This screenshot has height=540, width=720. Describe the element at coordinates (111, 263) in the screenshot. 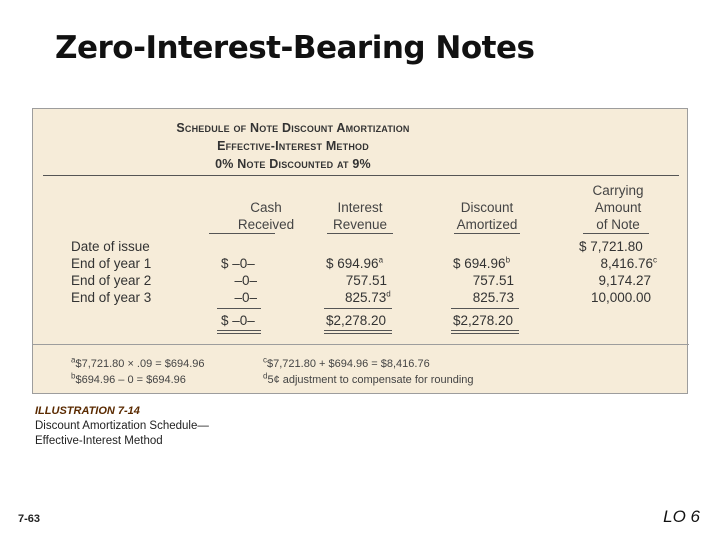

I see `row-label-year-1: End of year 1` at that location.